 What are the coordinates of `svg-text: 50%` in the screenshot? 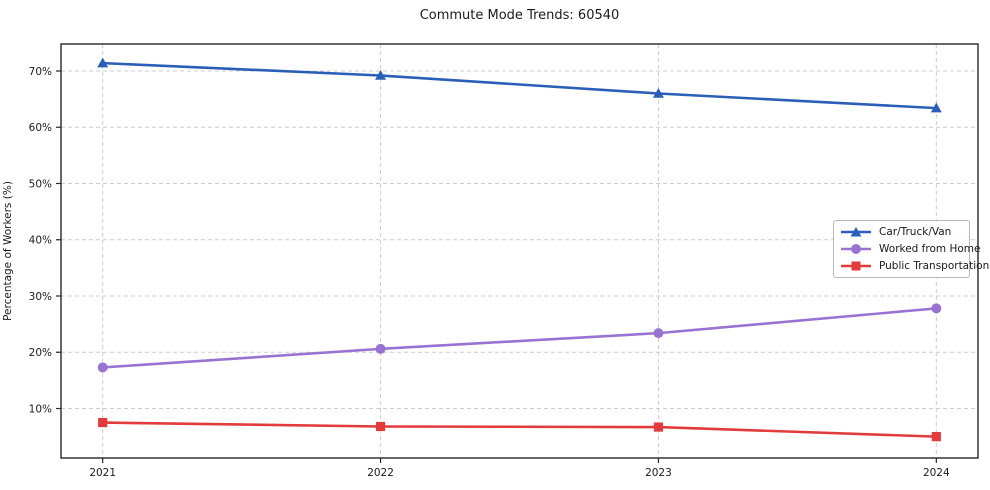 It's located at (40, 184).